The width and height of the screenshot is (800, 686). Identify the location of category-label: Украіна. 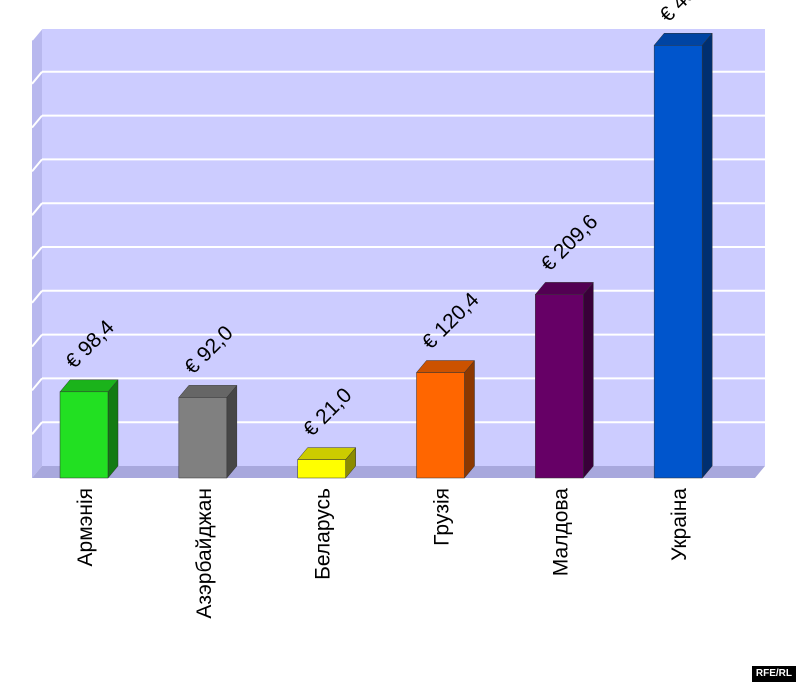
(679, 524).